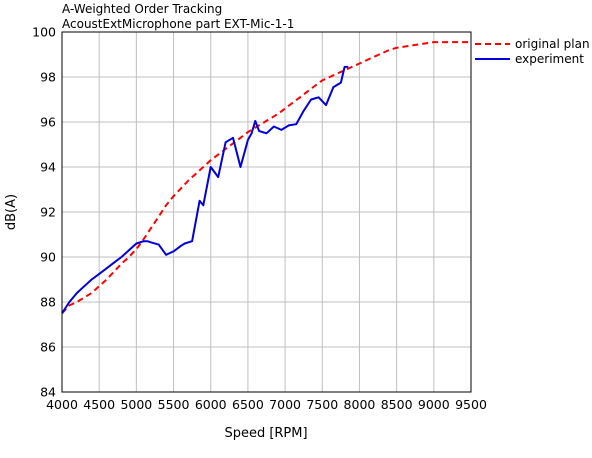 Image resolution: width=592 pixels, height=458 pixels. I want to click on y-tick-label: 84, so click(48, 392).